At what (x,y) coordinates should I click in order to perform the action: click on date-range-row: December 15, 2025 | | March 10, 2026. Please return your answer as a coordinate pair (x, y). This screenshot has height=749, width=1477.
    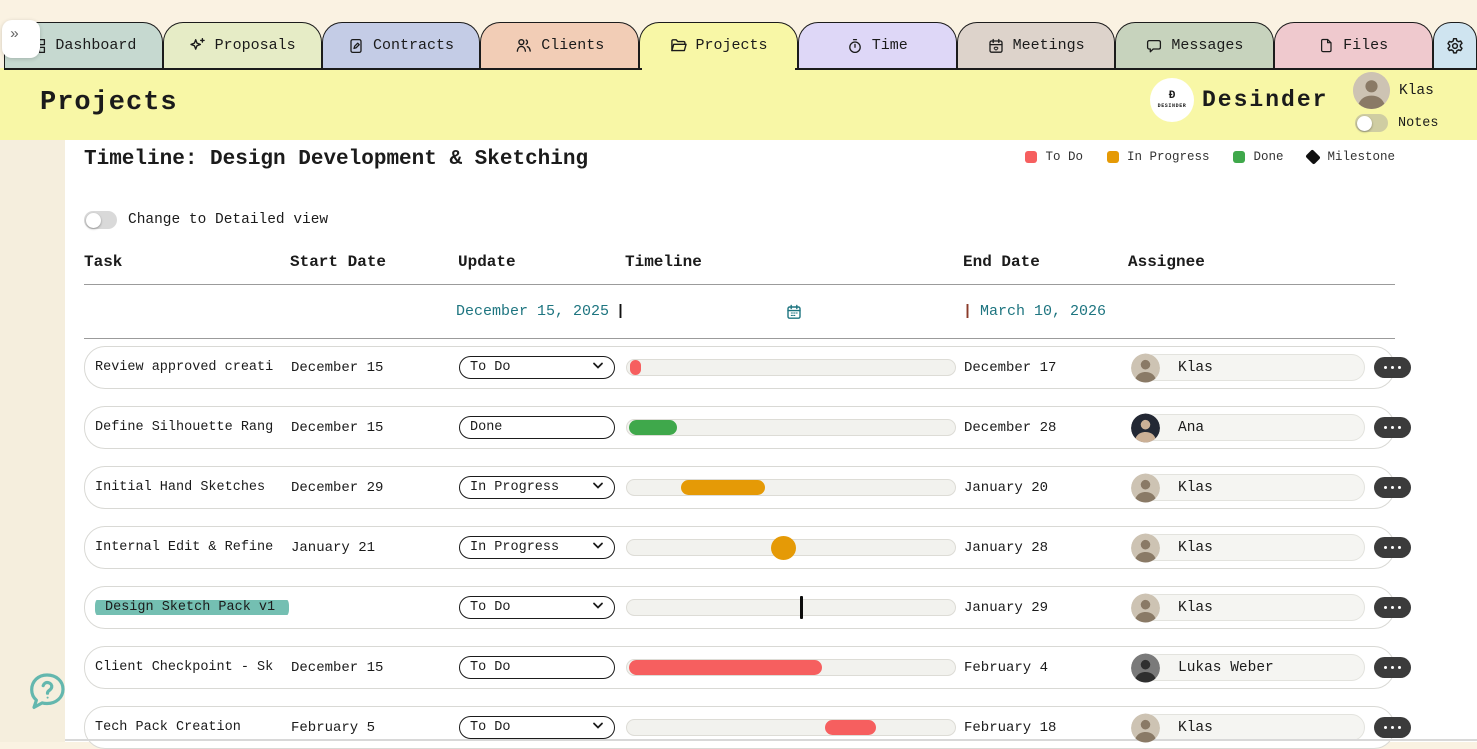
    Looking at the image, I should click on (739, 312).